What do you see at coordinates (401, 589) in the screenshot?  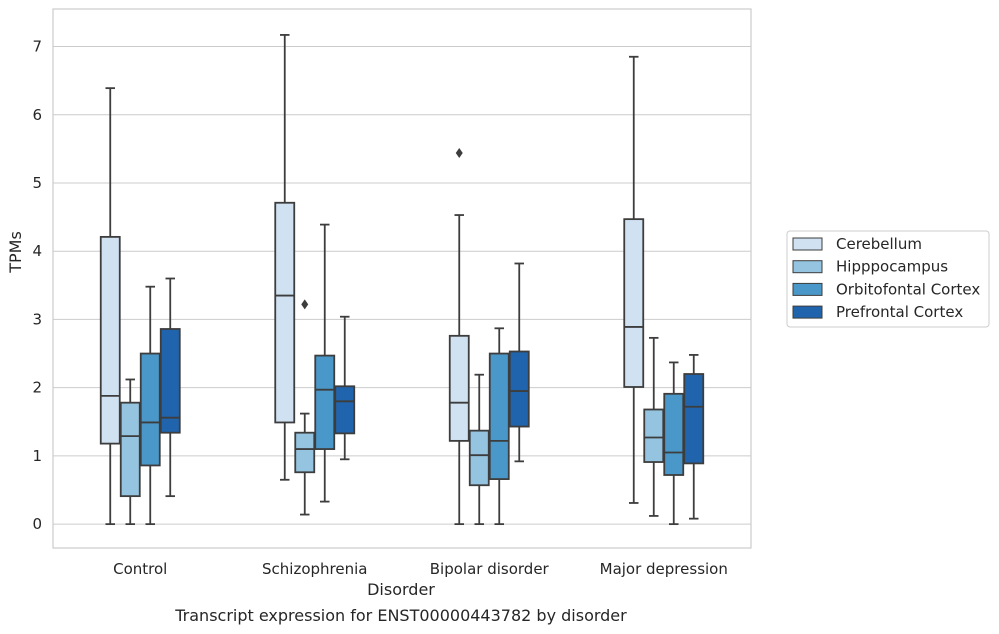 I see `x-axis-label: Disorder` at bounding box center [401, 589].